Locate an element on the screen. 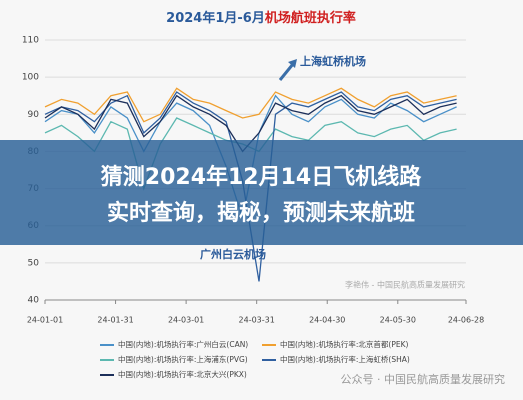 This screenshot has width=523, height=400. y-tick-label: 50 is located at coordinates (34, 263).